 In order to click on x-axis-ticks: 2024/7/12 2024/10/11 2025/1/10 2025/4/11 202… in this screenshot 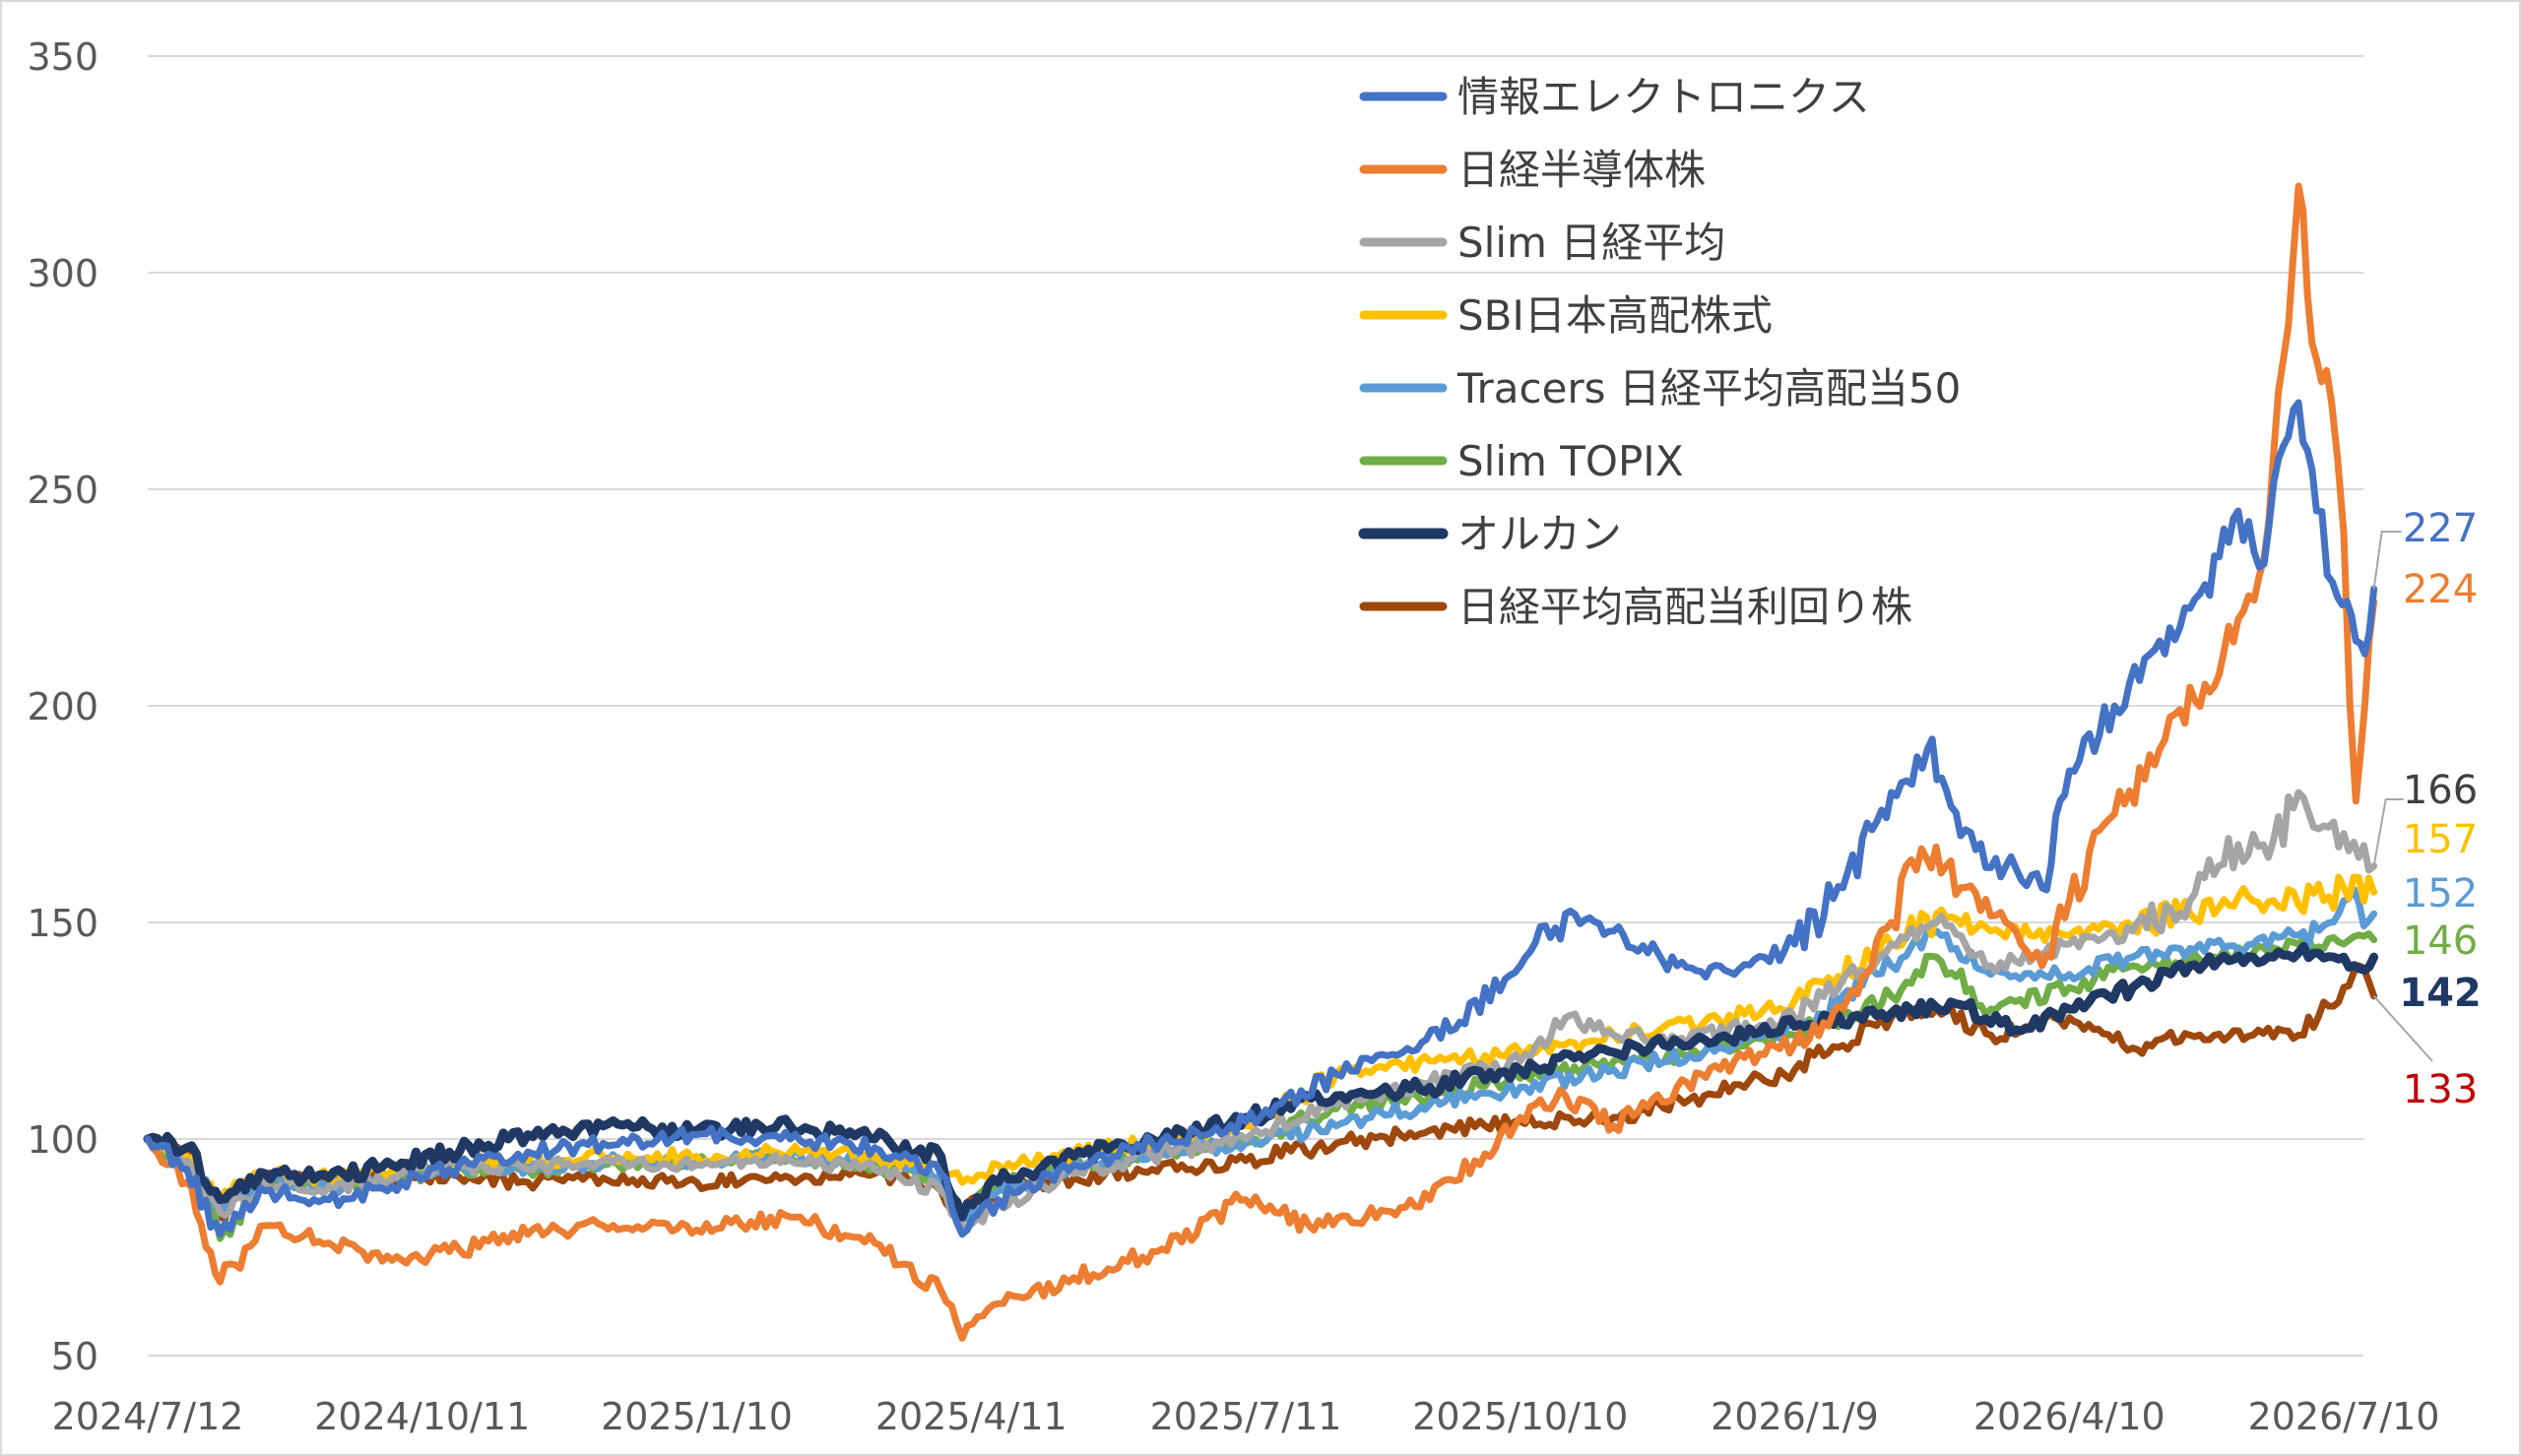, I will do `click(1246, 1416)`.